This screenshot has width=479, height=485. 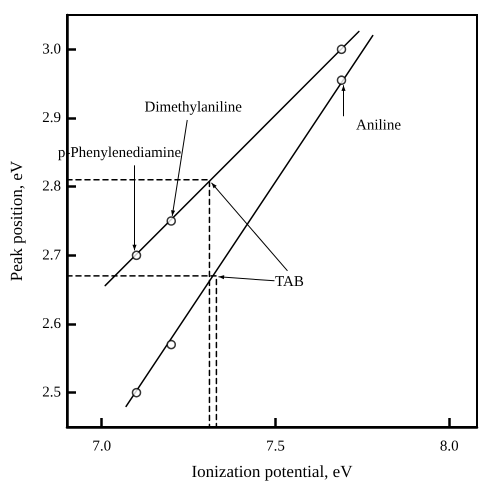 I want to click on annotation: Dimethylaniline, so click(x=193, y=107).